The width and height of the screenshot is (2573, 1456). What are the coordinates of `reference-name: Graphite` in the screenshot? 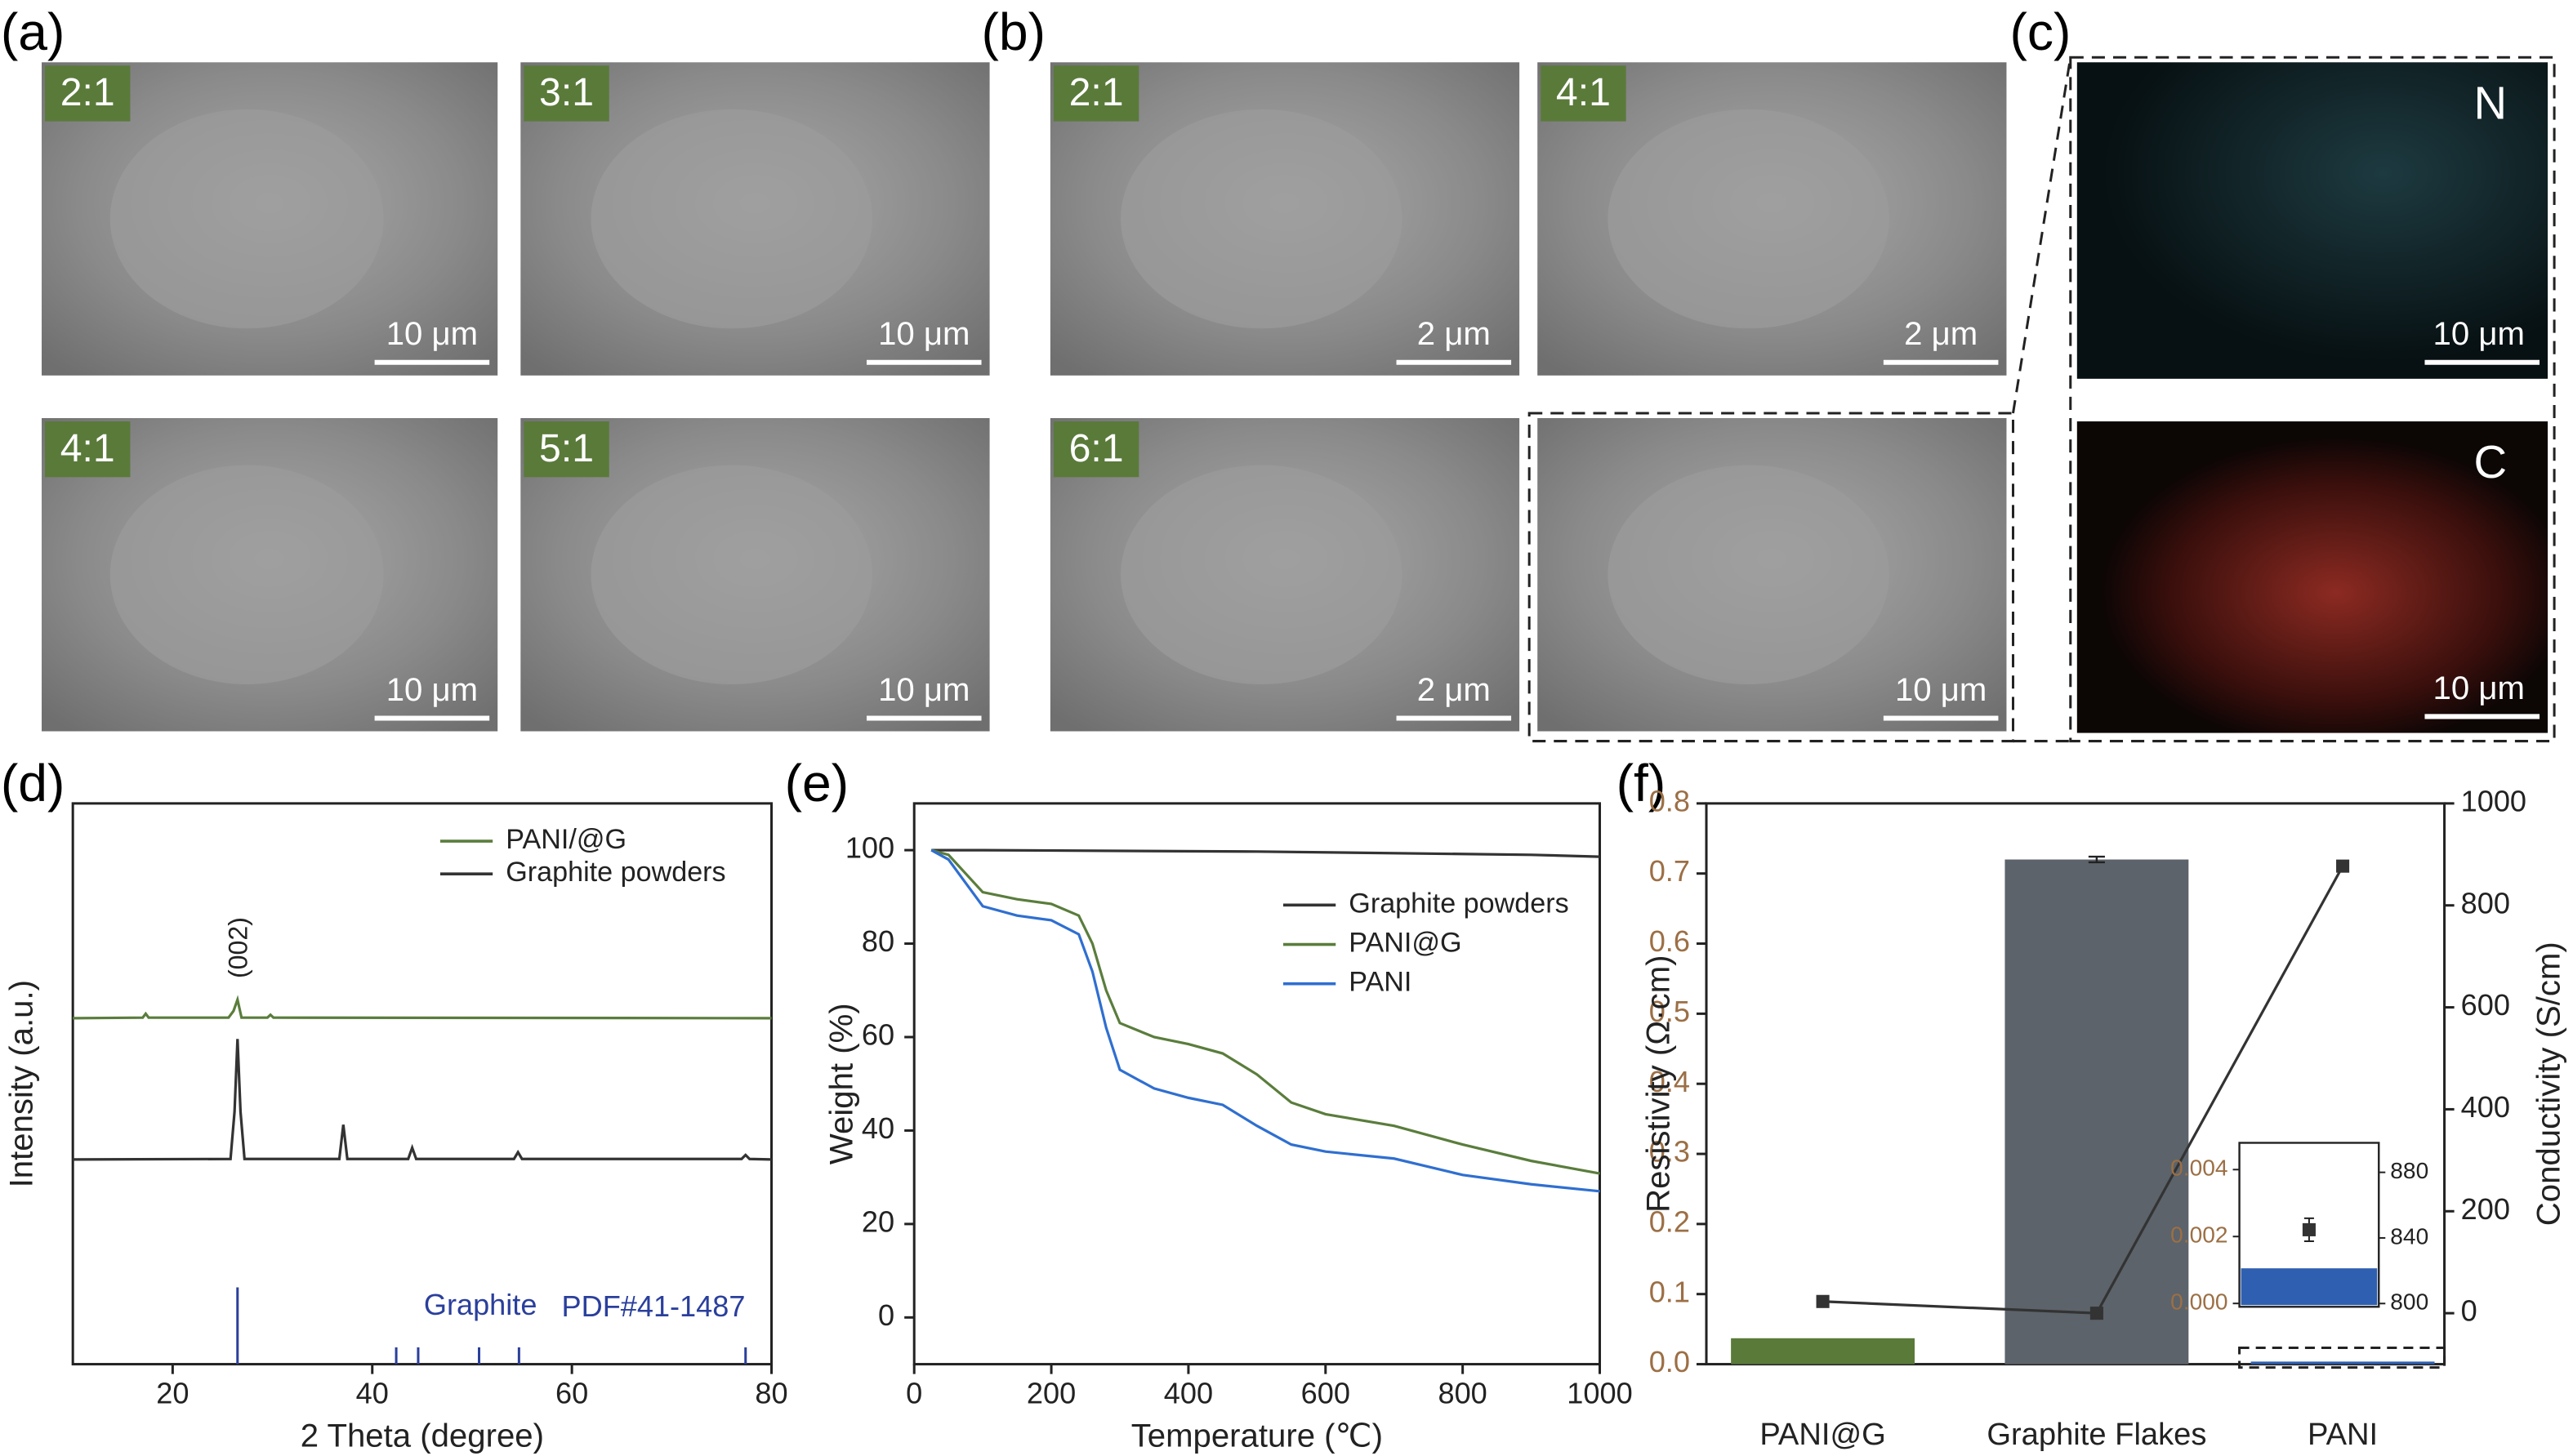 It's located at (480, 1305).